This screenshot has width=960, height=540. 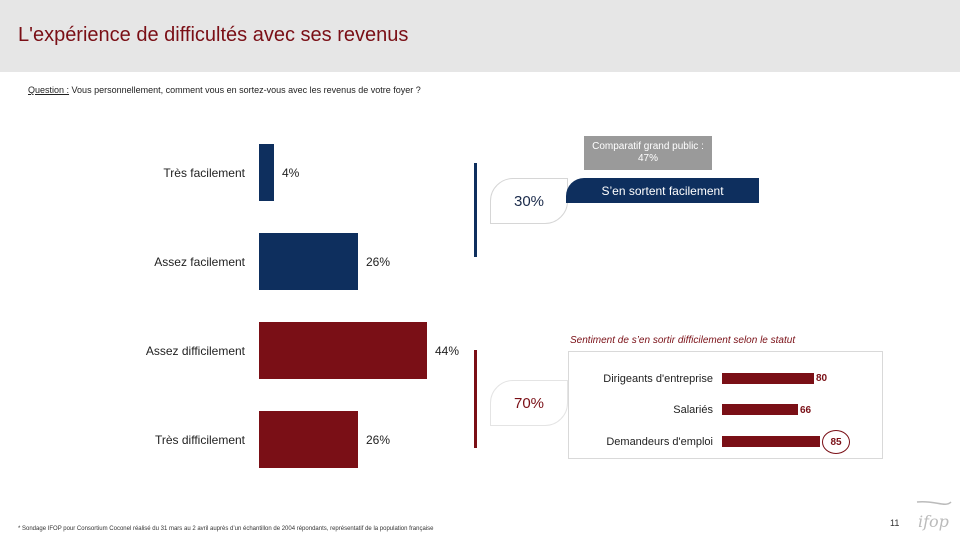 I want to click on category-label: Très difficilement, so click(x=199, y=440).